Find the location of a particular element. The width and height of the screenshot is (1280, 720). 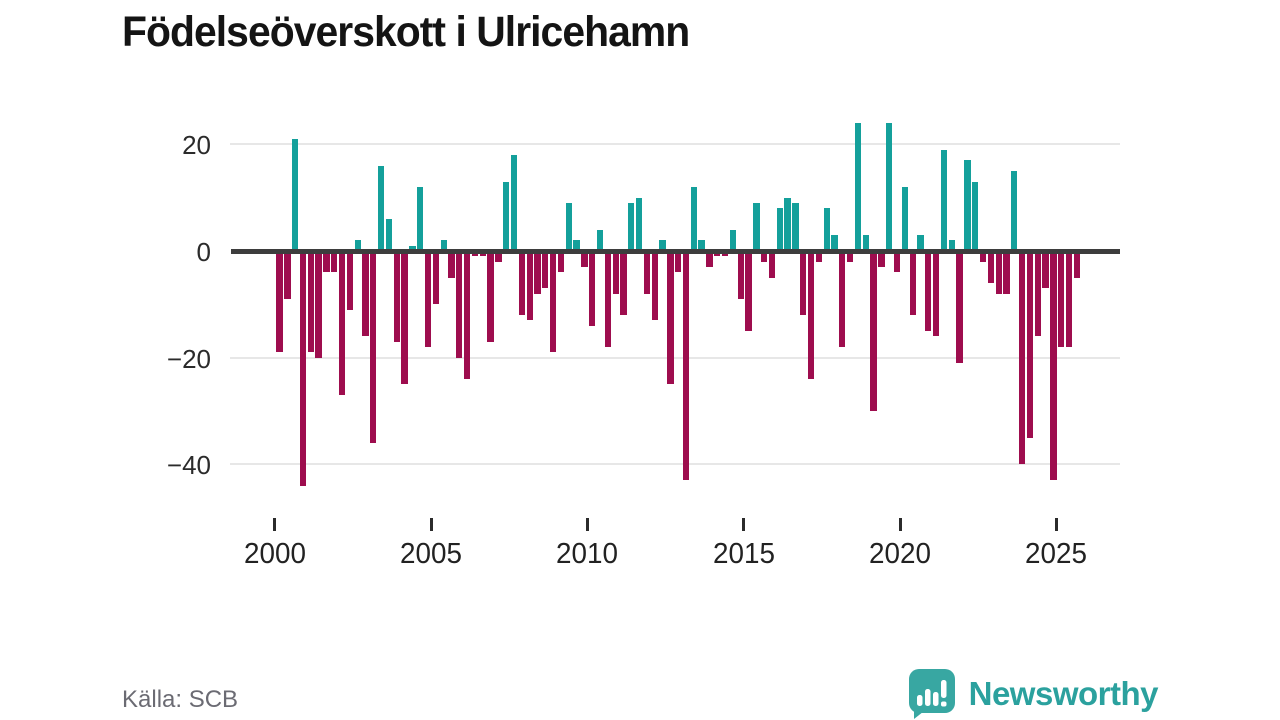

bar-2014-Q3 is located at coordinates (733, 240).